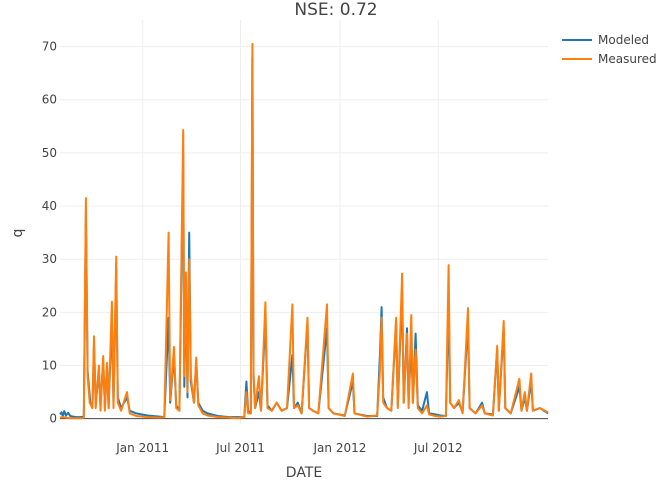 This screenshot has width=672, height=480. I want to click on legend: Modeled Measured, so click(609, 49).